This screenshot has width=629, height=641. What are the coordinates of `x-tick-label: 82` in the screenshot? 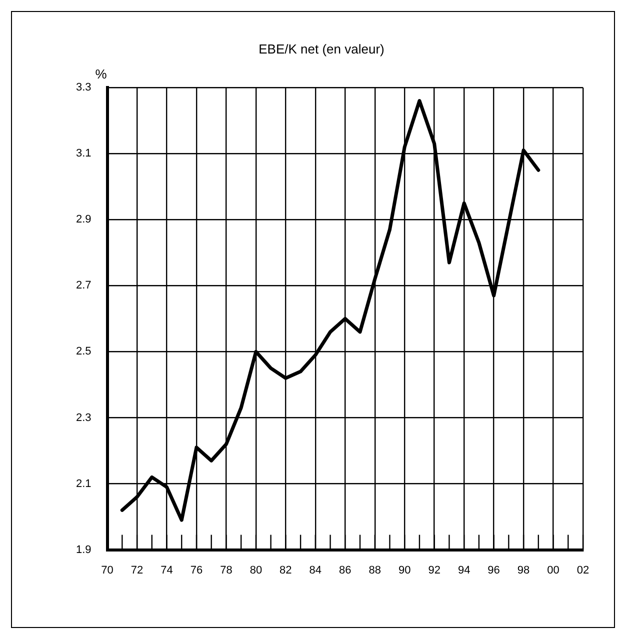 It's located at (286, 570).